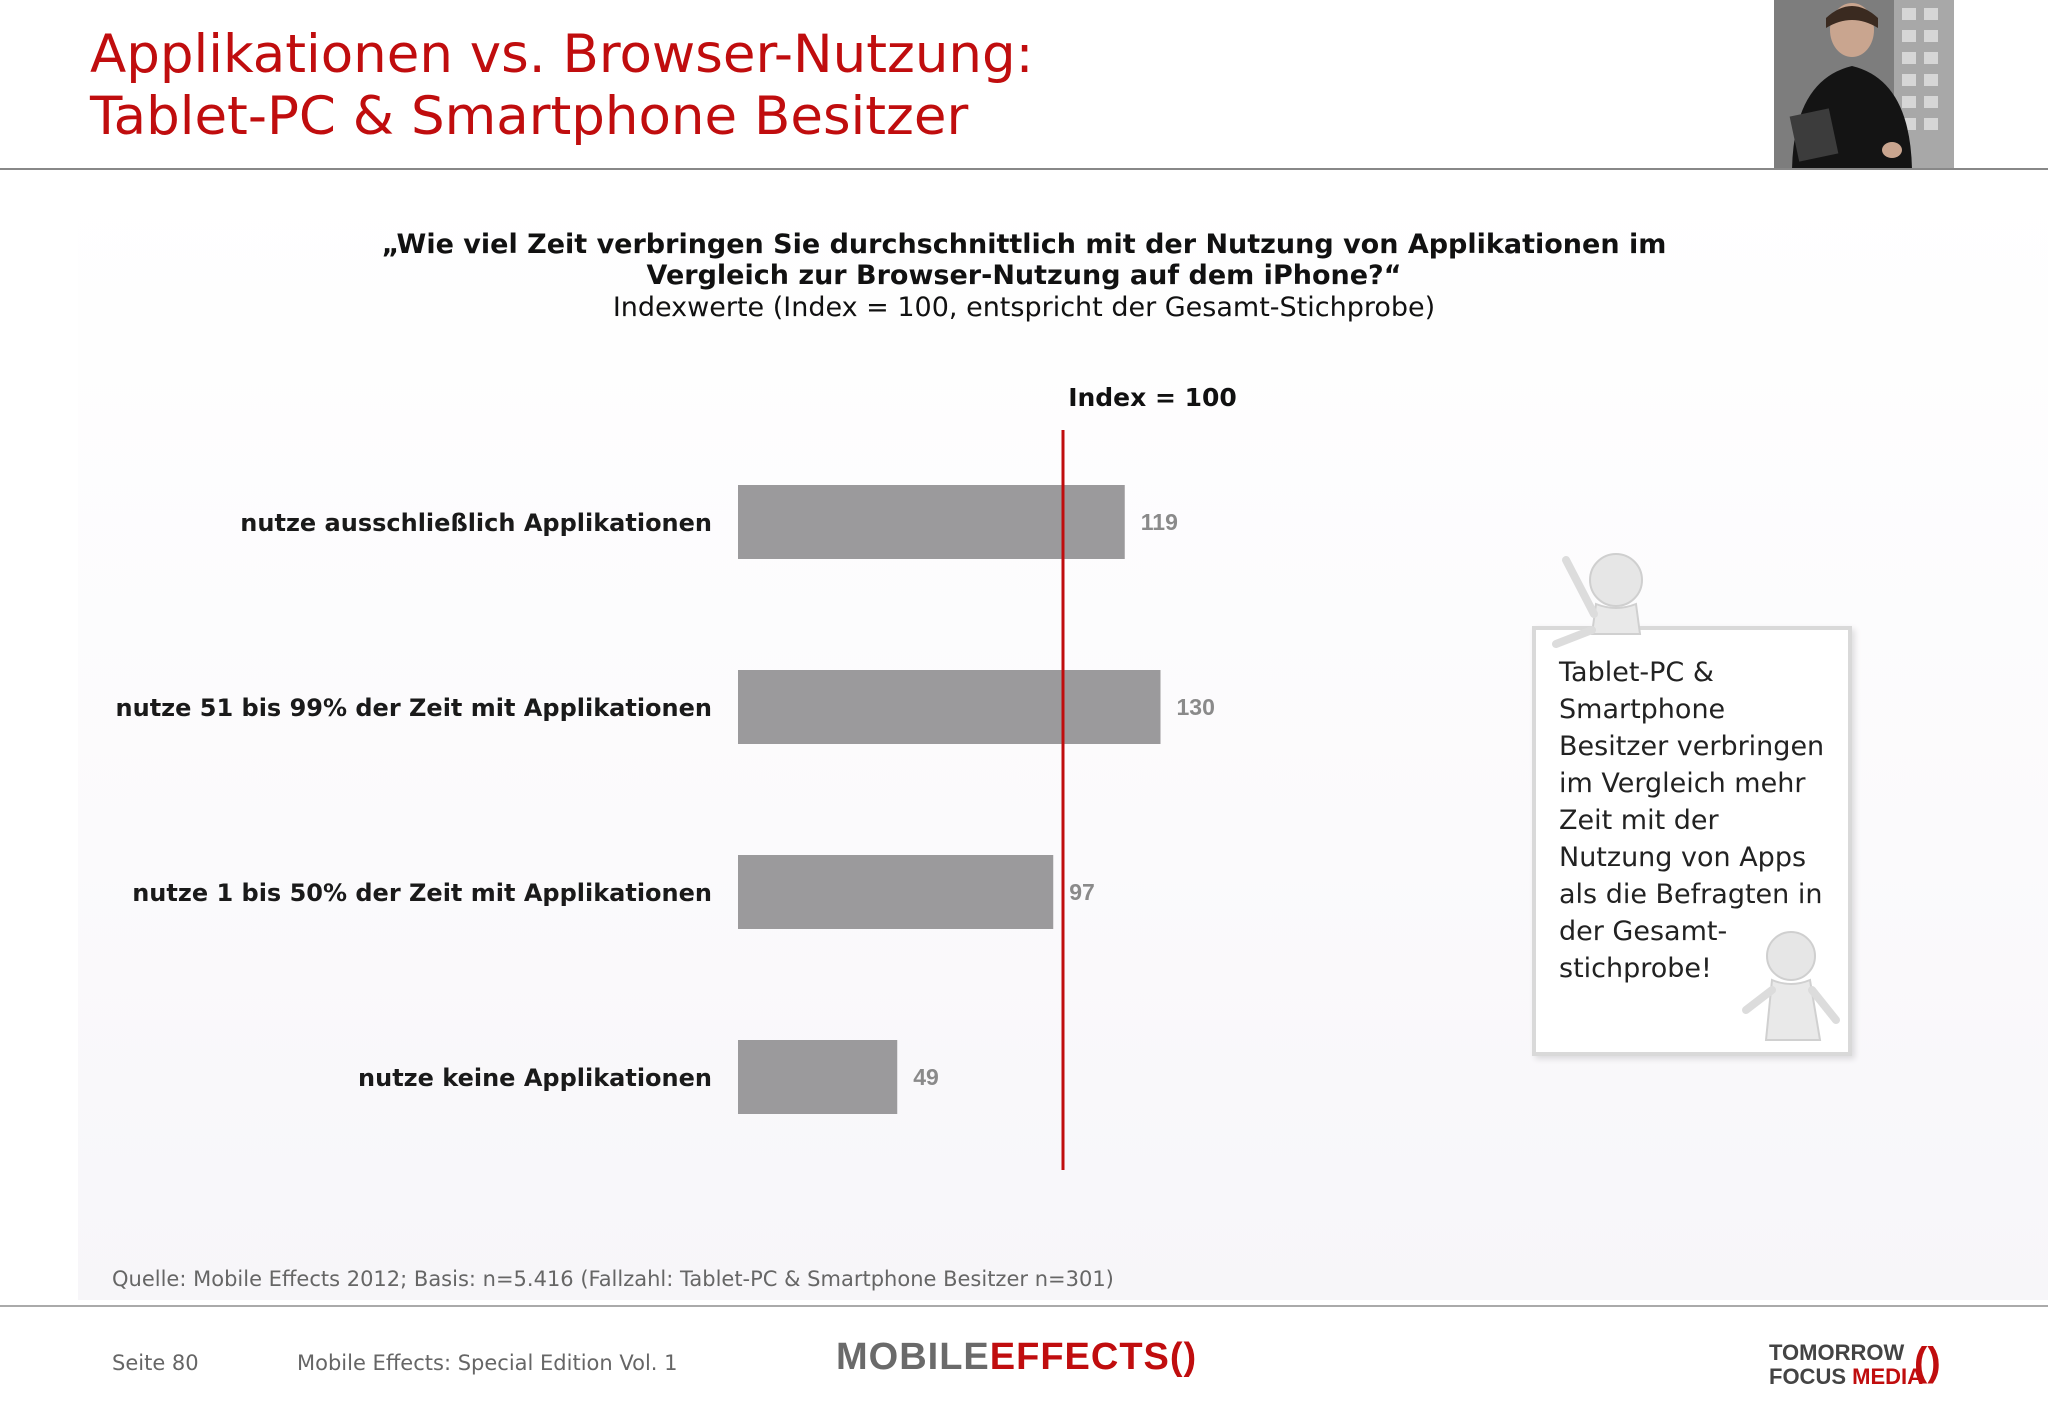  I want to click on callout-line: Smartphone, so click(1642, 709).